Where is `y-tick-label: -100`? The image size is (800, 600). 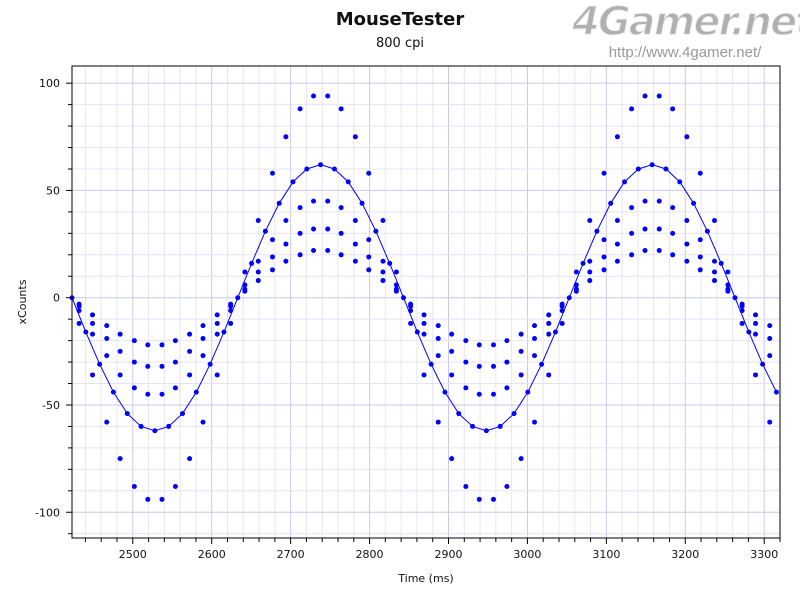 y-tick-label: -100 is located at coordinates (47, 512).